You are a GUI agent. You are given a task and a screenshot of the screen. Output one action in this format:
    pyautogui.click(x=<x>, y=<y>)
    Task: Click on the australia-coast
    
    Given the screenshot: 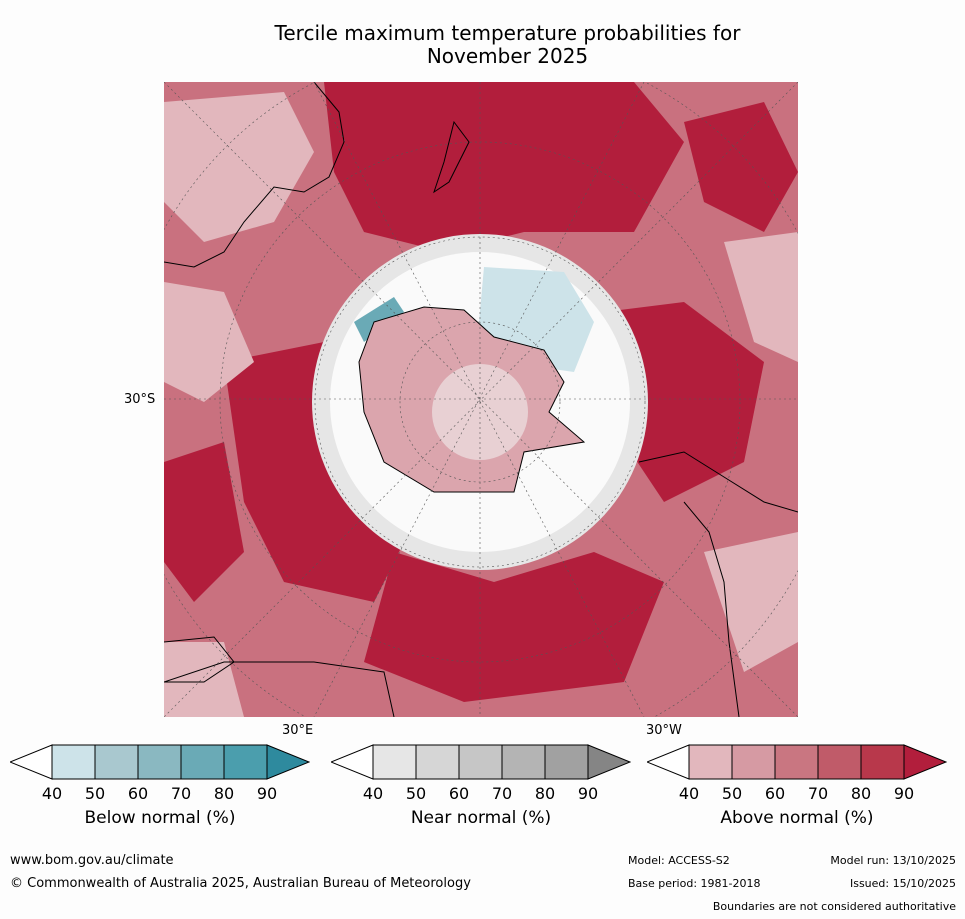 What is the action you would take?
    pyautogui.click(x=254, y=175)
    